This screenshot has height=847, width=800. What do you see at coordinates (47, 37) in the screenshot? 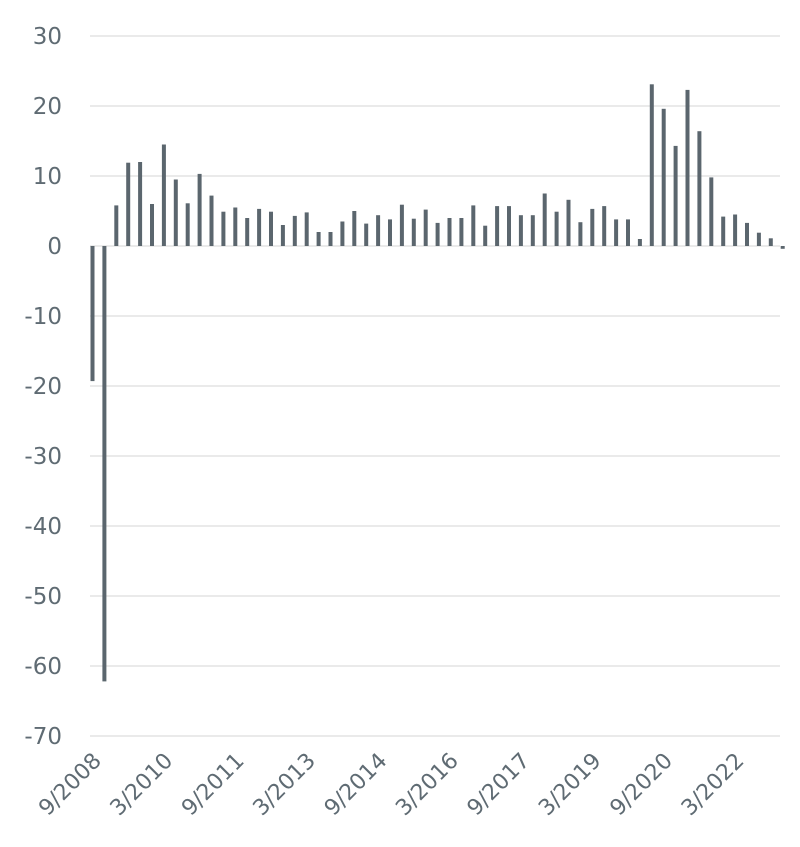
I see `y-tick-label: 30` at bounding box center [47, 37].